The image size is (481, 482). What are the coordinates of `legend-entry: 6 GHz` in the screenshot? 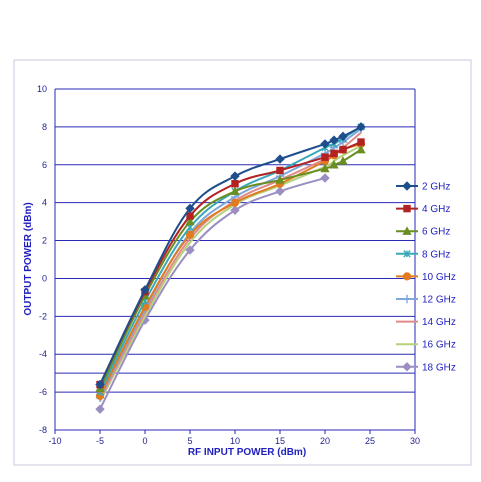 It's located at (423, 232).